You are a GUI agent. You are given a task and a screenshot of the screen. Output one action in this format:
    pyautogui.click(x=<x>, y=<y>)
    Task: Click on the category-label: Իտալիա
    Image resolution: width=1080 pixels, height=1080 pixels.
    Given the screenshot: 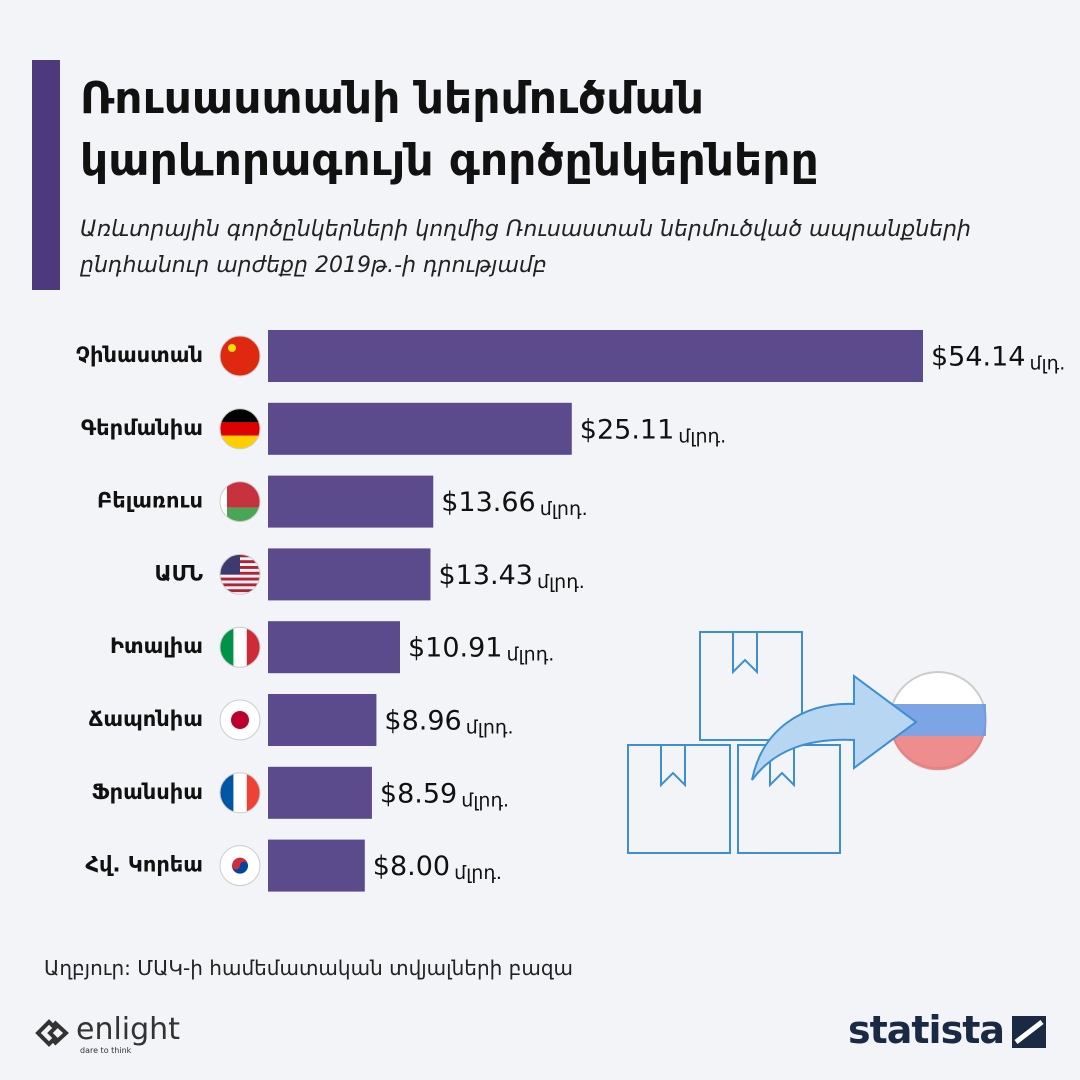 What is the action you would take?
    pyautogui.click(x=156, y=646)
    